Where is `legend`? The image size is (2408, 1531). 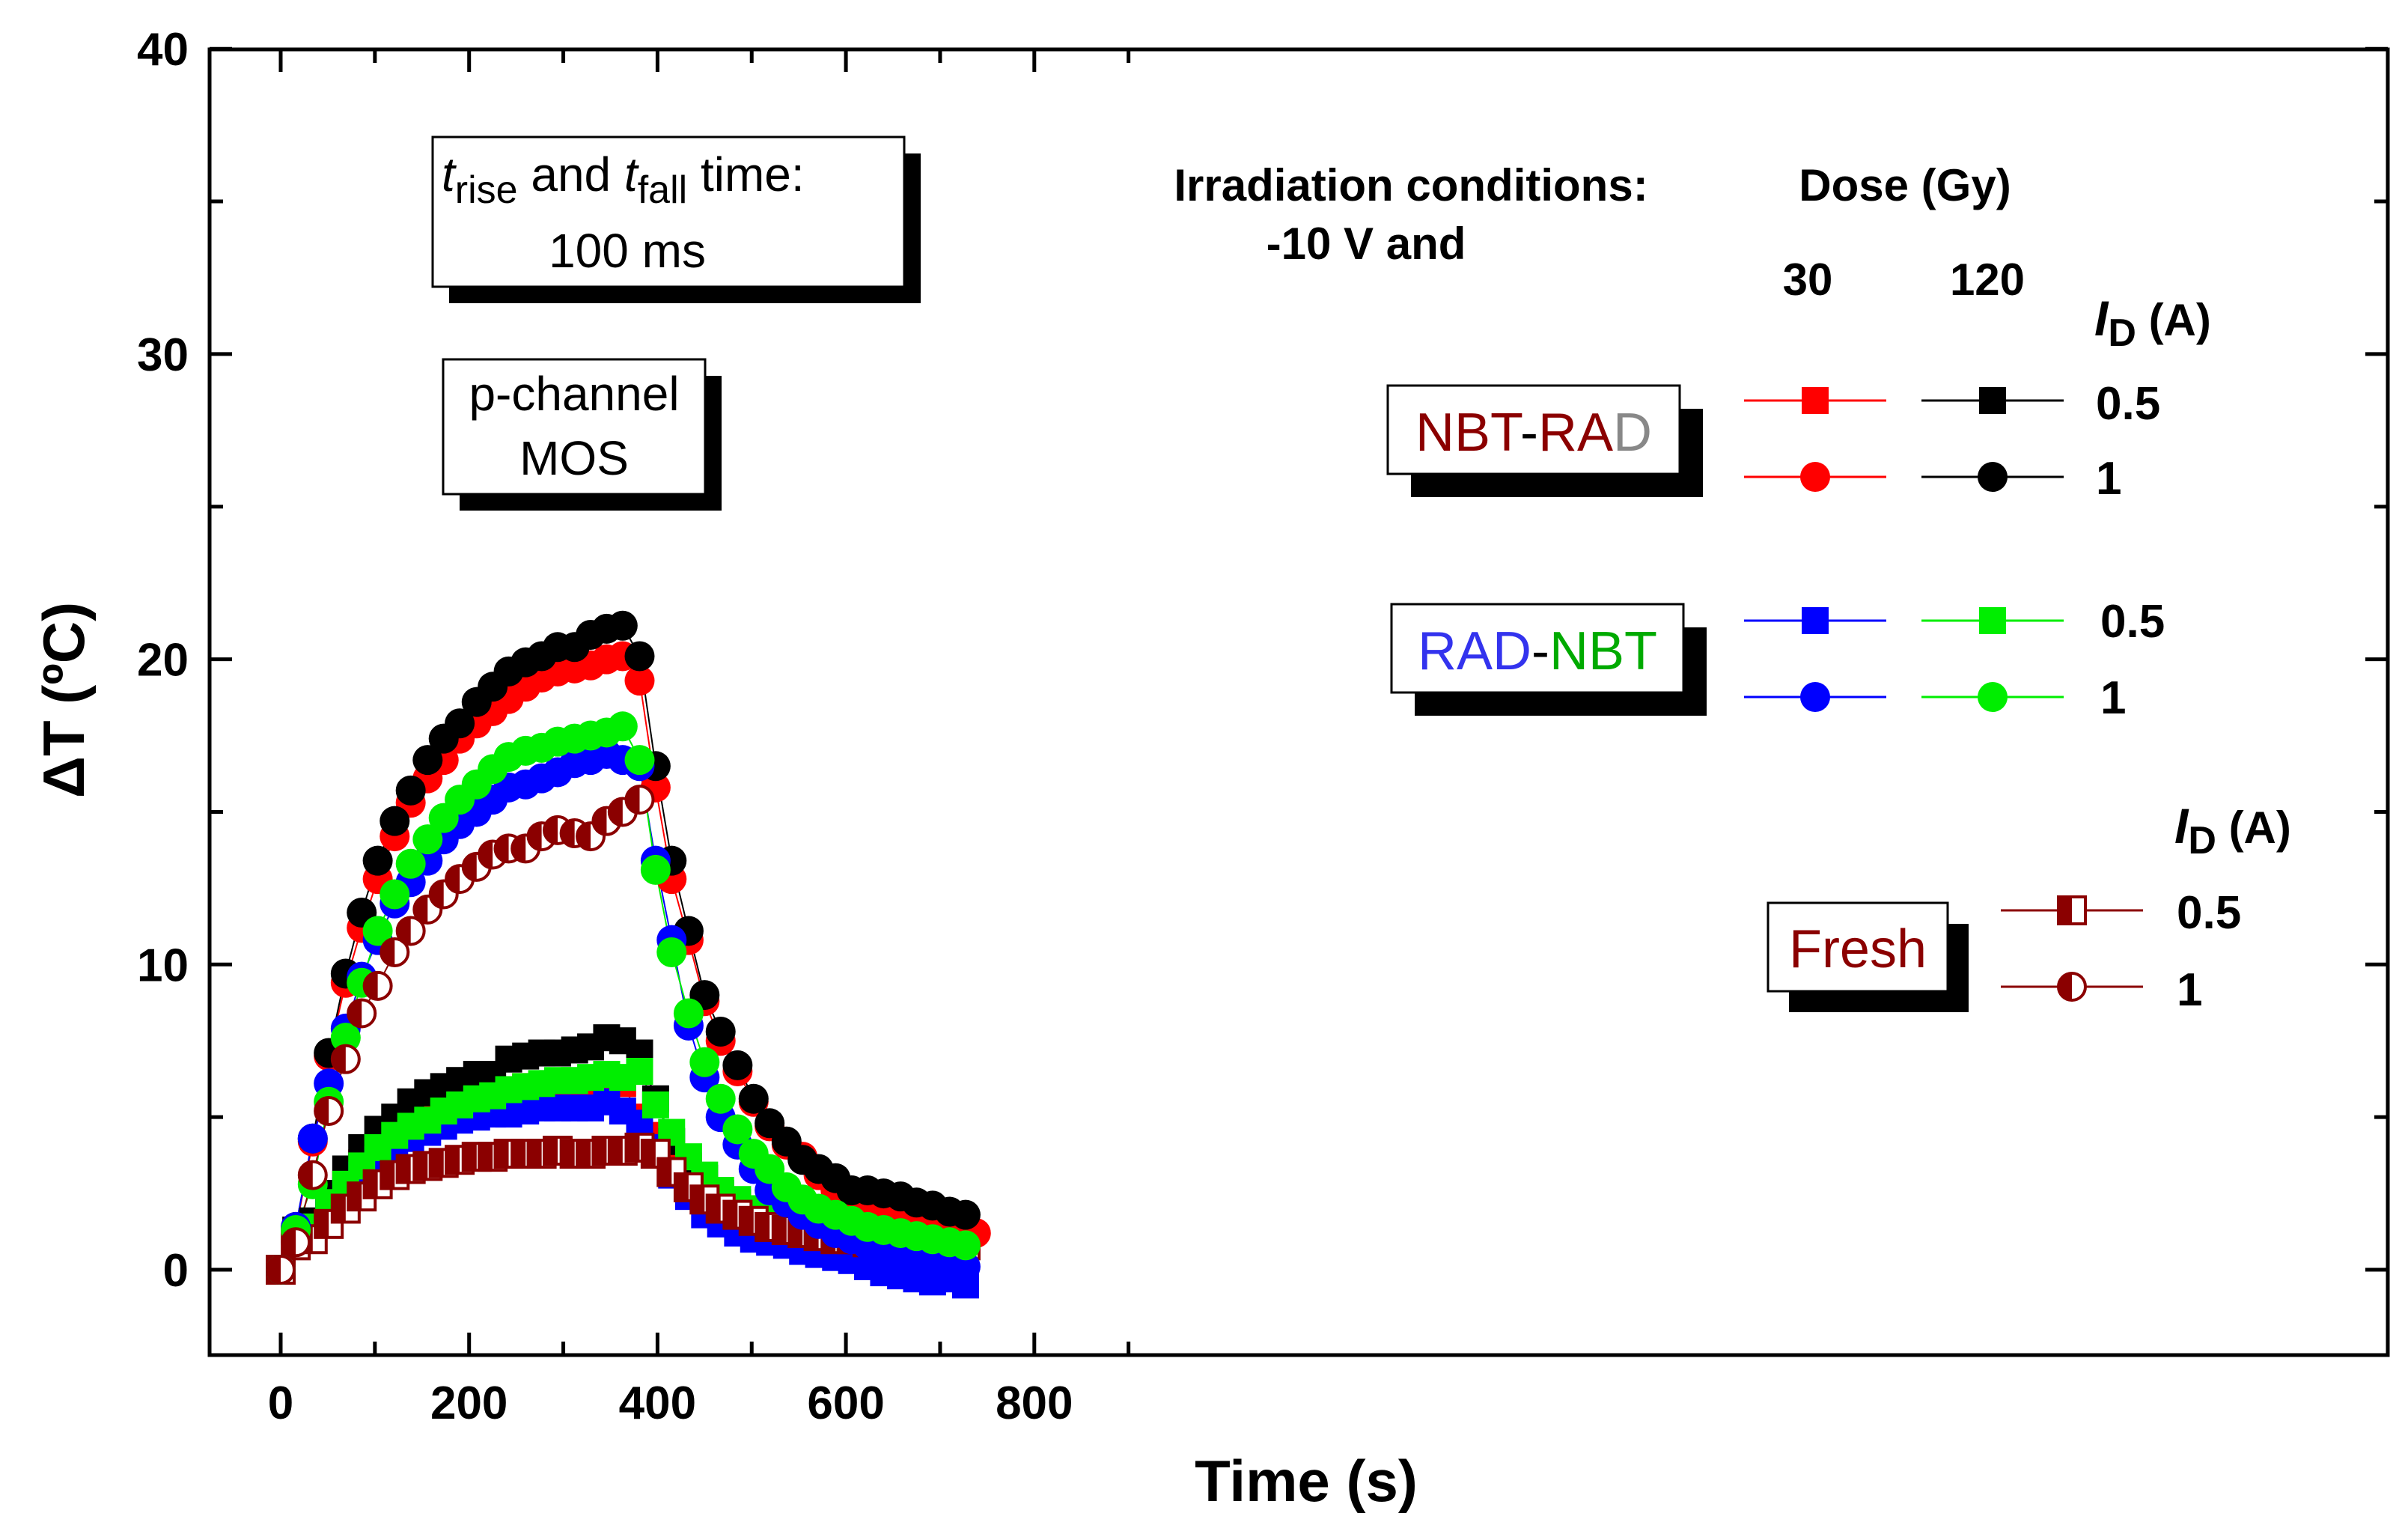
legend is located at coordinates (1943, 694).